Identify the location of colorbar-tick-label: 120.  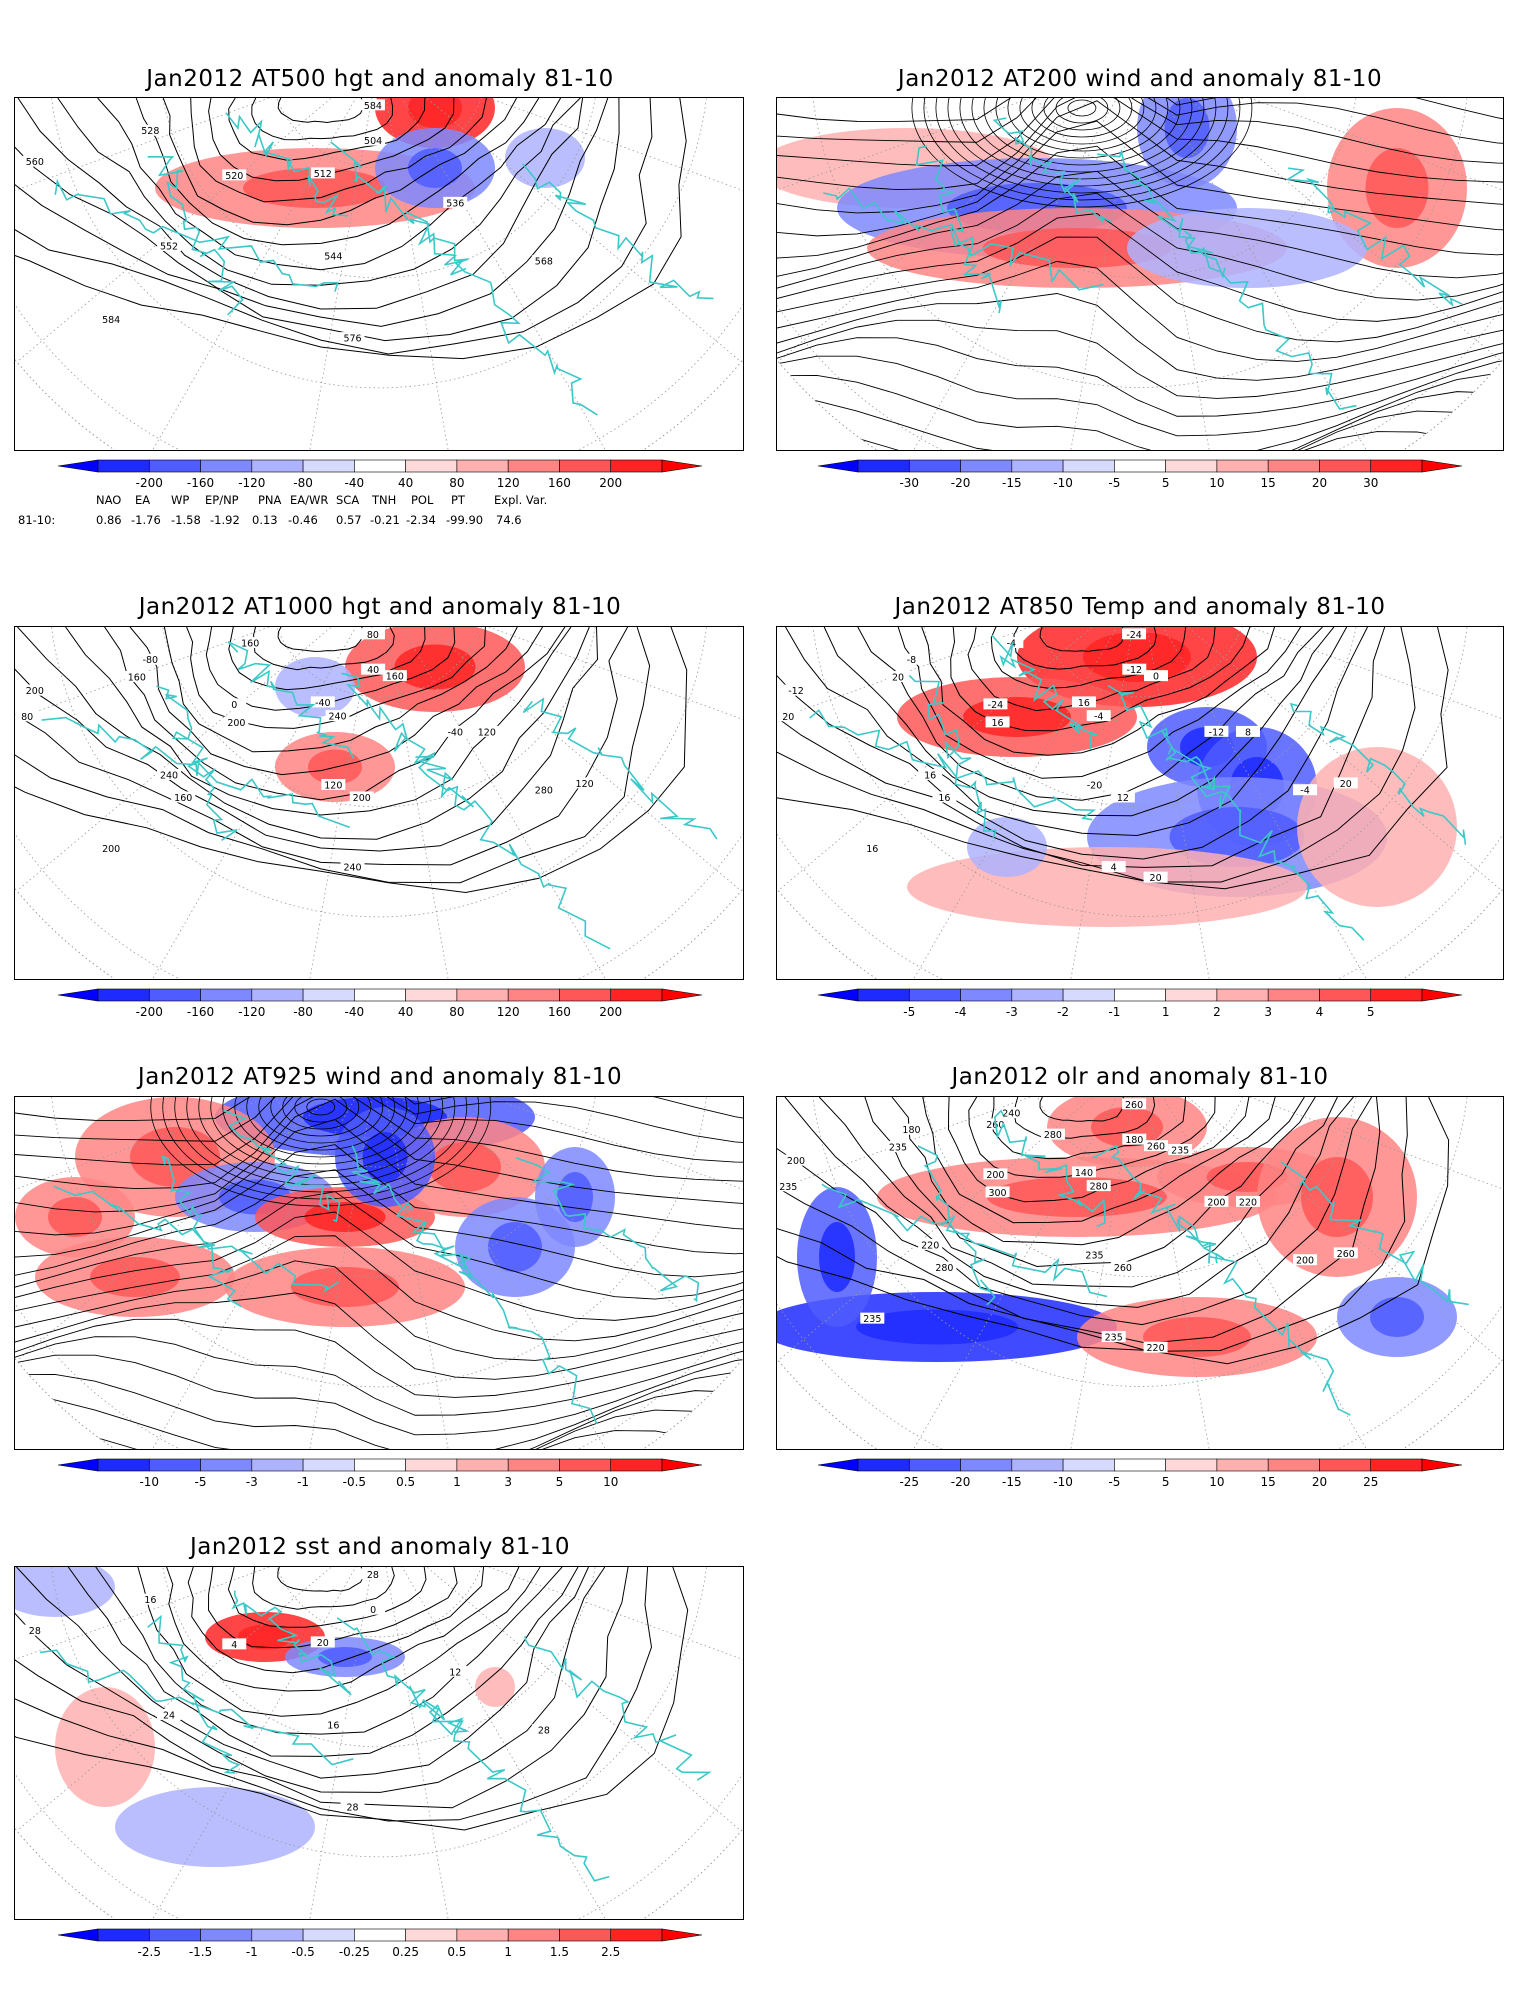
(508, 1012).